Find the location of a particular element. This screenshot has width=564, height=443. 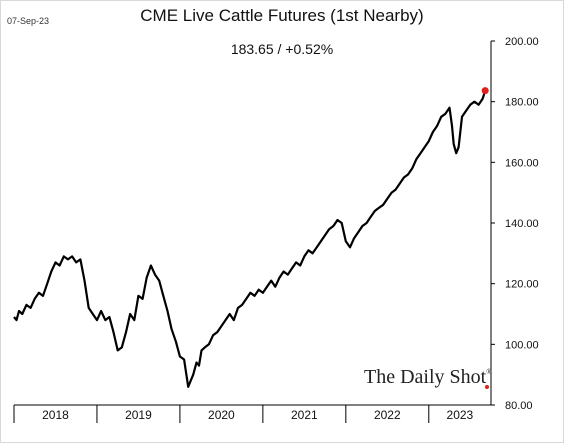

chart-subtitle: 183.65 / +0.52% is located at coordinates (282, 49).